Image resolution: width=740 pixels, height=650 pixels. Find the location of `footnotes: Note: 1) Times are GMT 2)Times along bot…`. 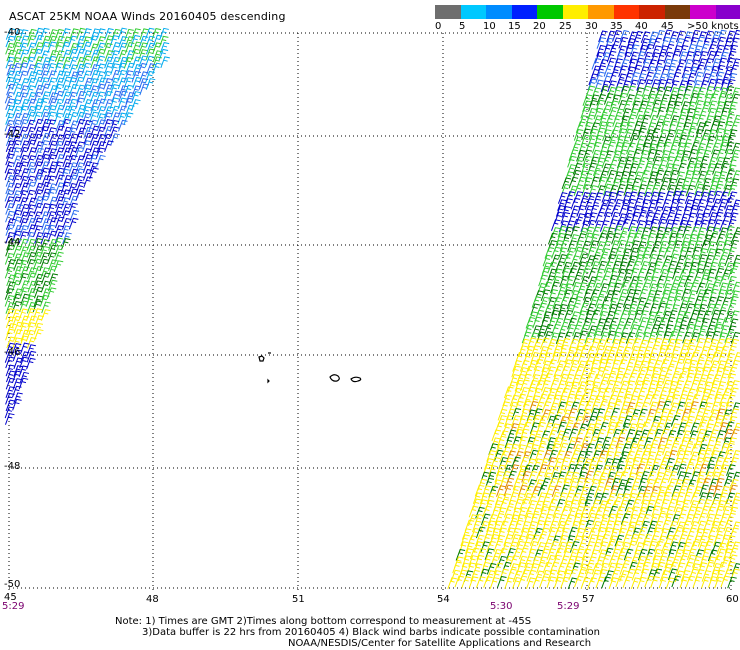

footnotes: Note: 1) Times are GMT 2)Times along bot… is located at coordinates (357, 632).